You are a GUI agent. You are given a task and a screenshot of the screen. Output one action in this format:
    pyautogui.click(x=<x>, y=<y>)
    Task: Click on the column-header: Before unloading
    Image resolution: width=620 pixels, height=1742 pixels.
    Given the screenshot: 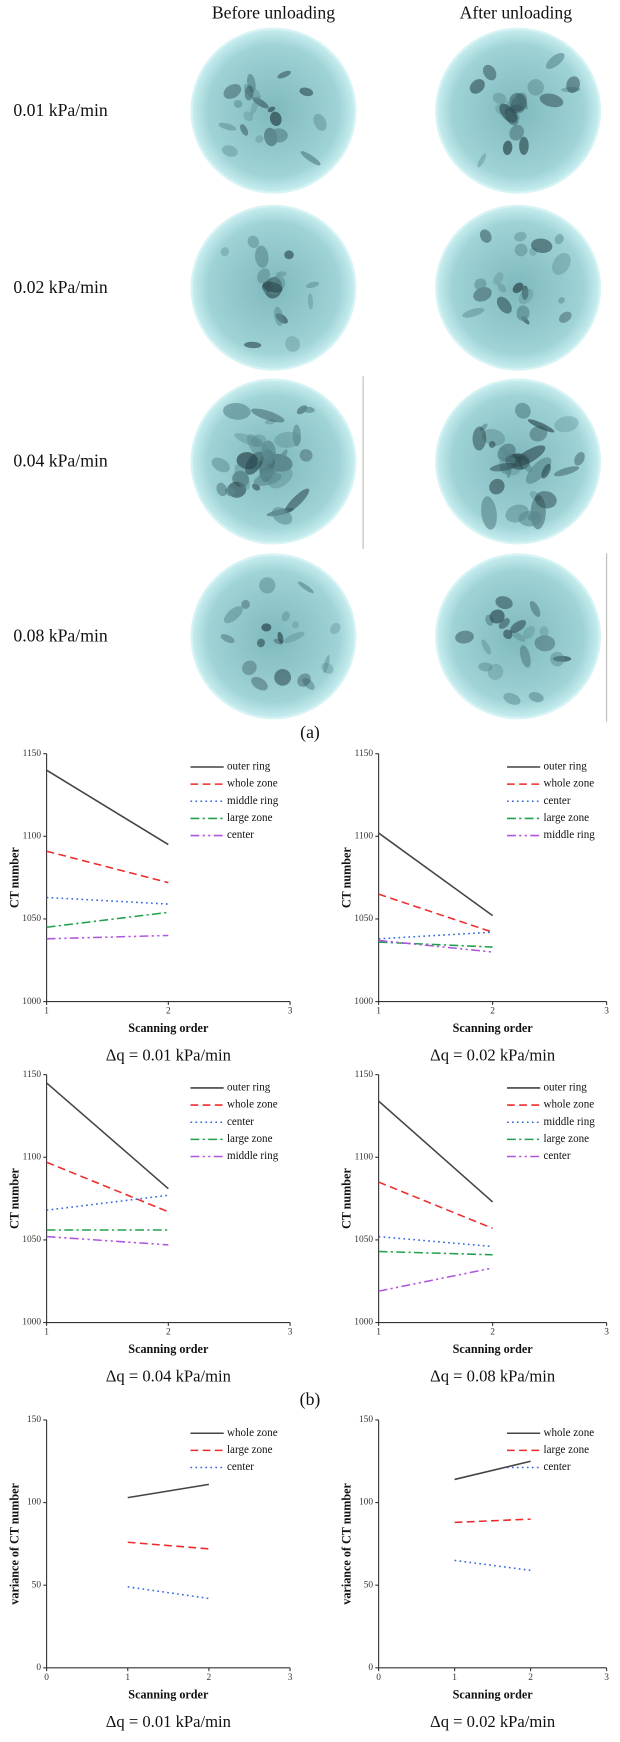 What is the action you would take?
    pyautogui.click(x=273, y=12)
    